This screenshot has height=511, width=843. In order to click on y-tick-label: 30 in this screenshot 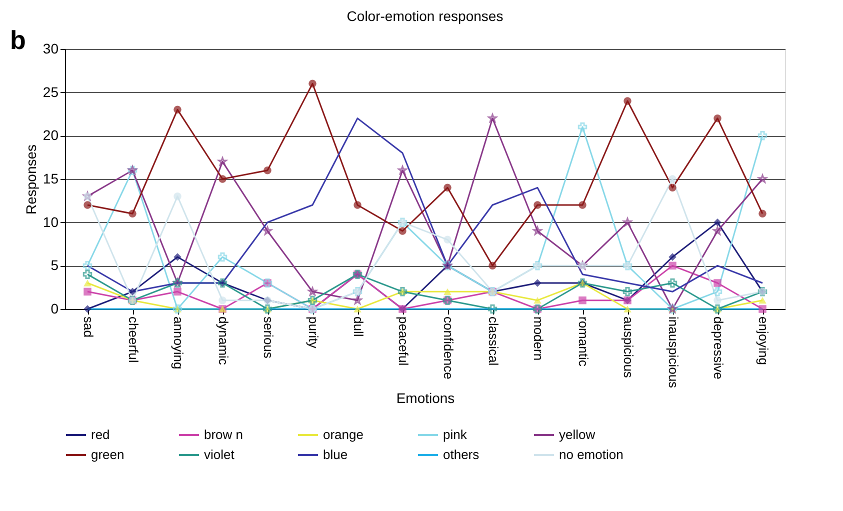, I will do `click(50, 48)`.